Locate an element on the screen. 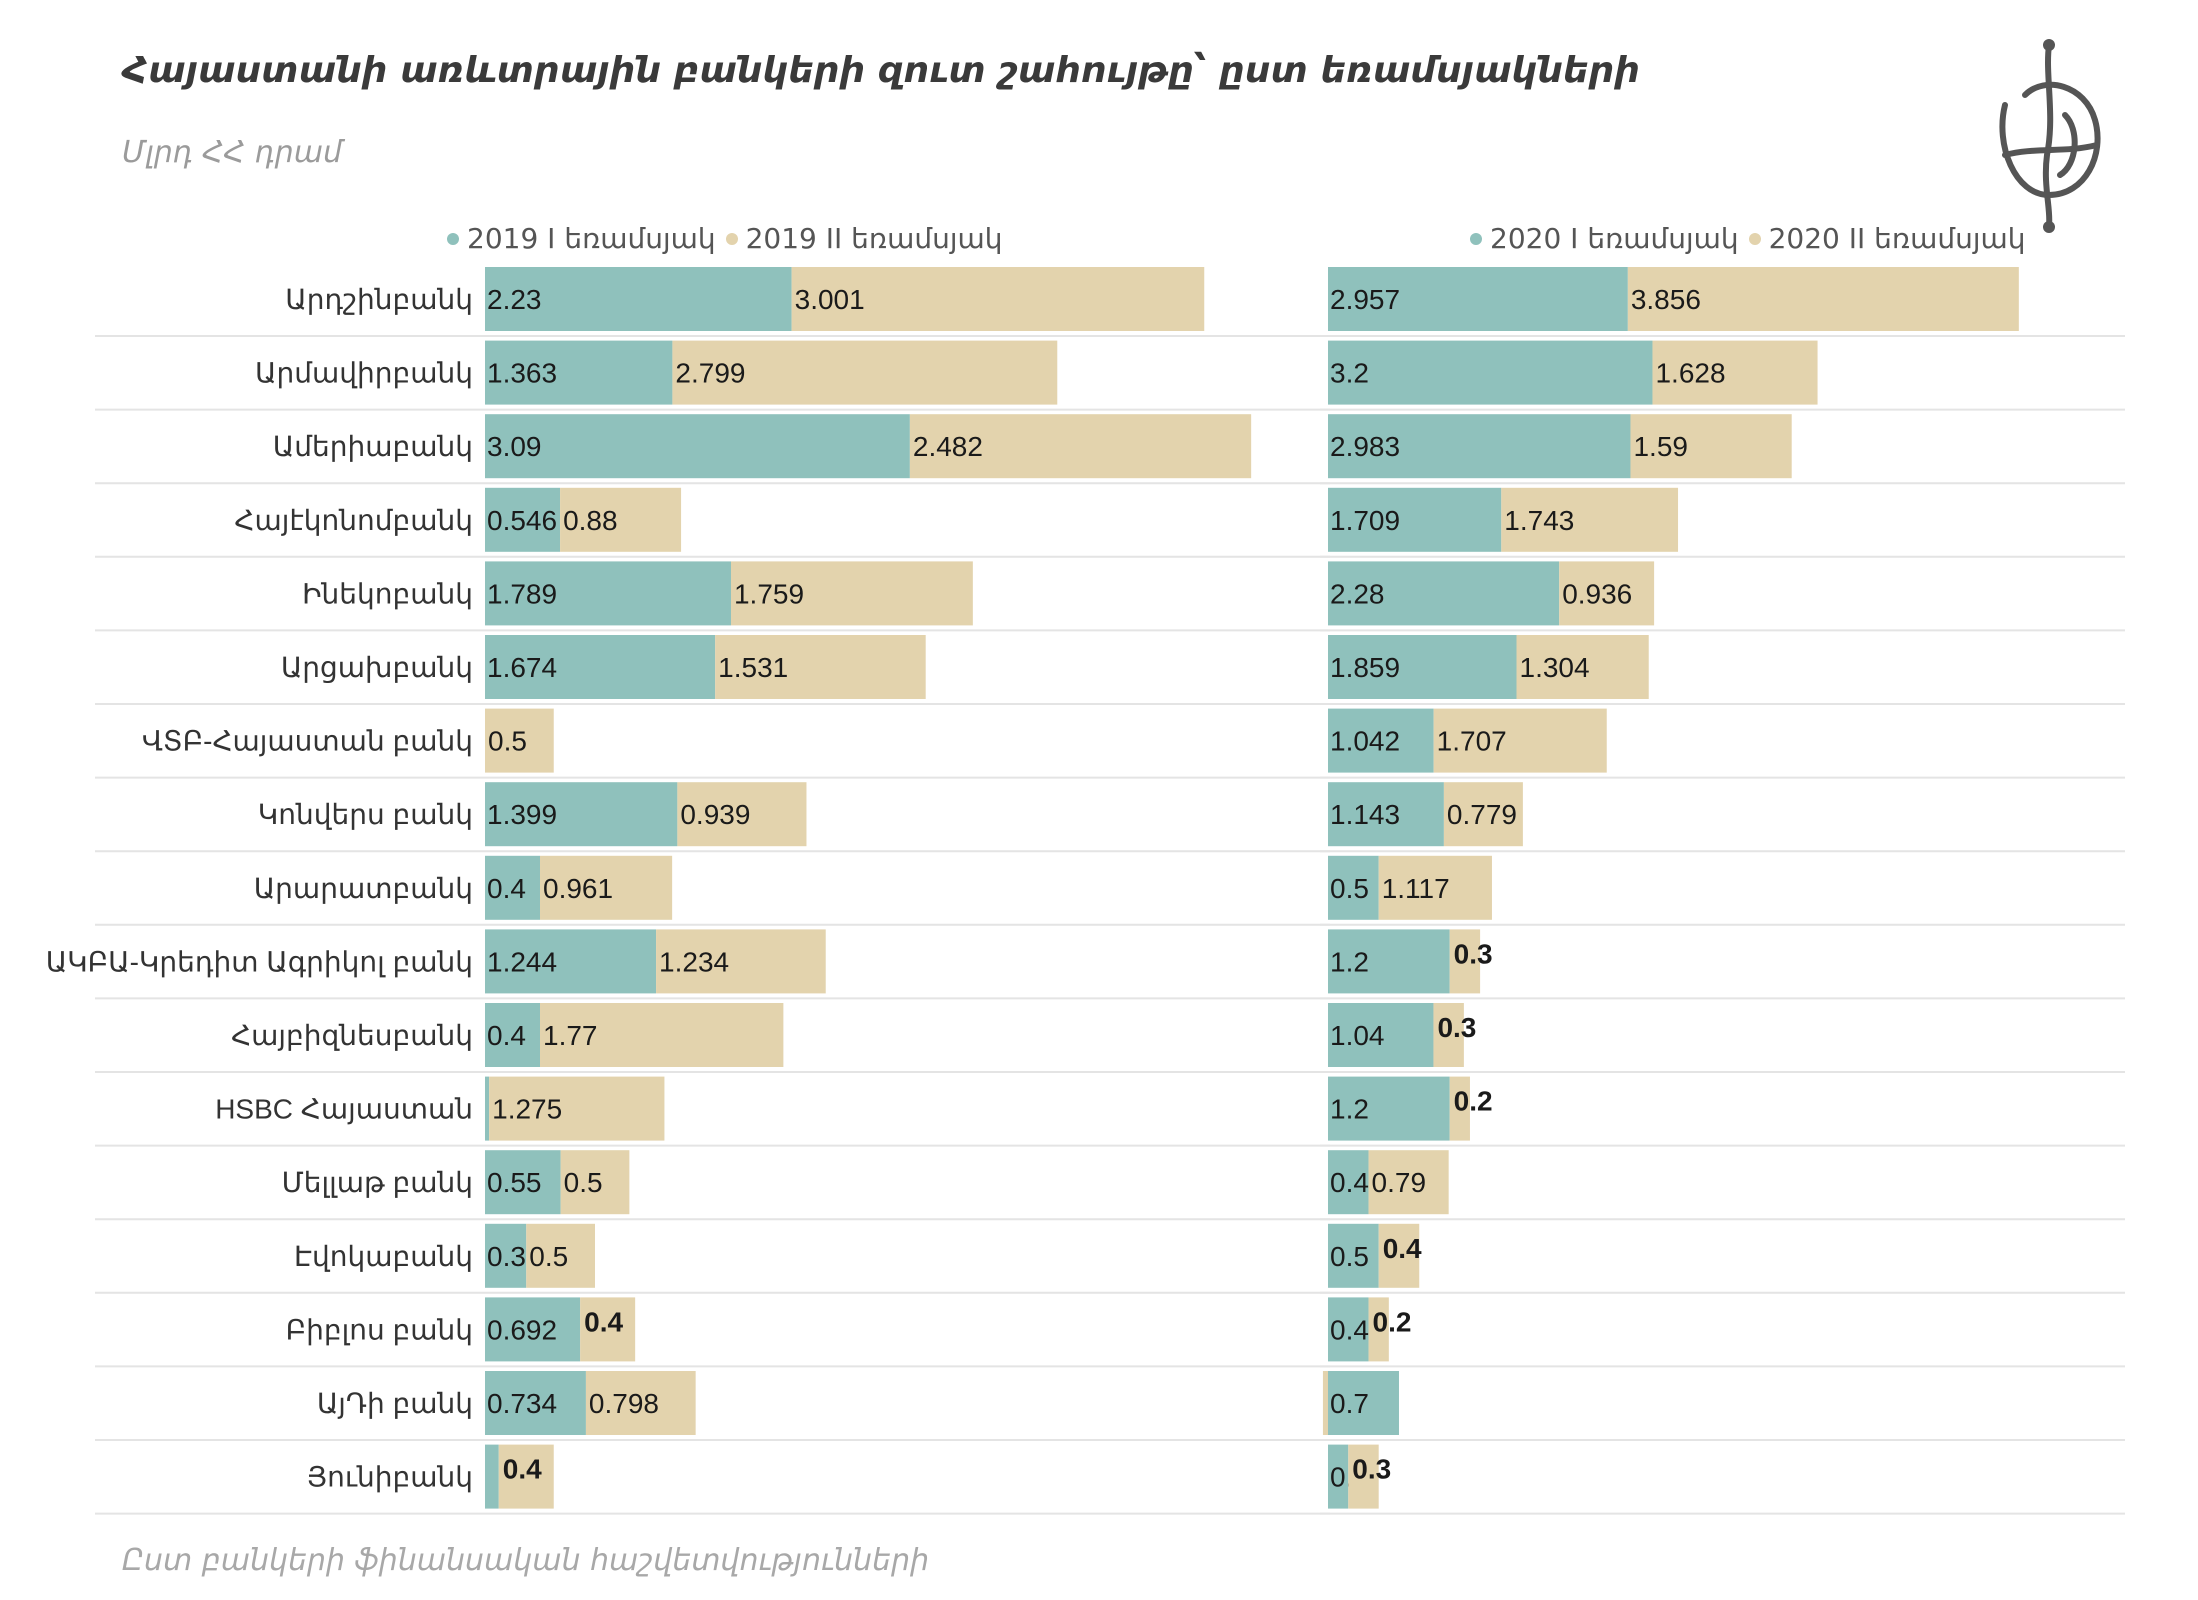 Image resolution: width=2198 pixels, height=1600 pixels. category-label: HSBC Հայաստան is located at coordinates (344, 1109).